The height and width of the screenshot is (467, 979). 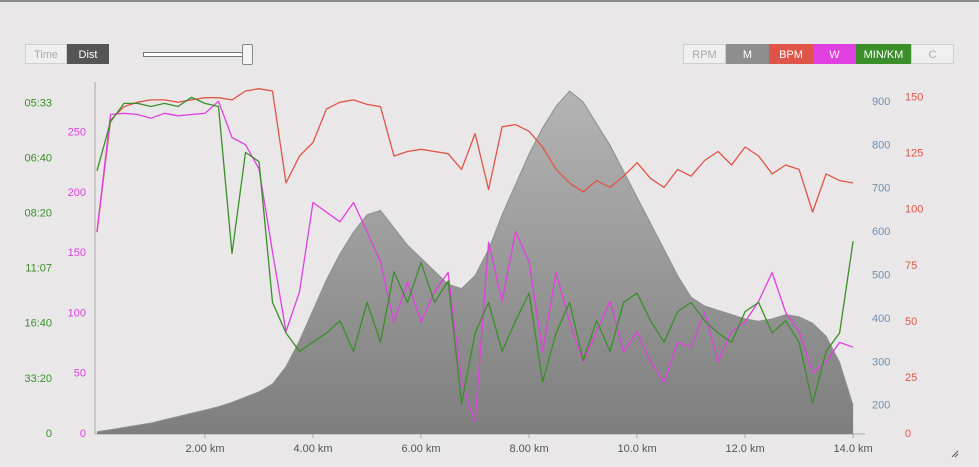 I want to click on y-tick-label: 11:07, so click(x=38, y=269).